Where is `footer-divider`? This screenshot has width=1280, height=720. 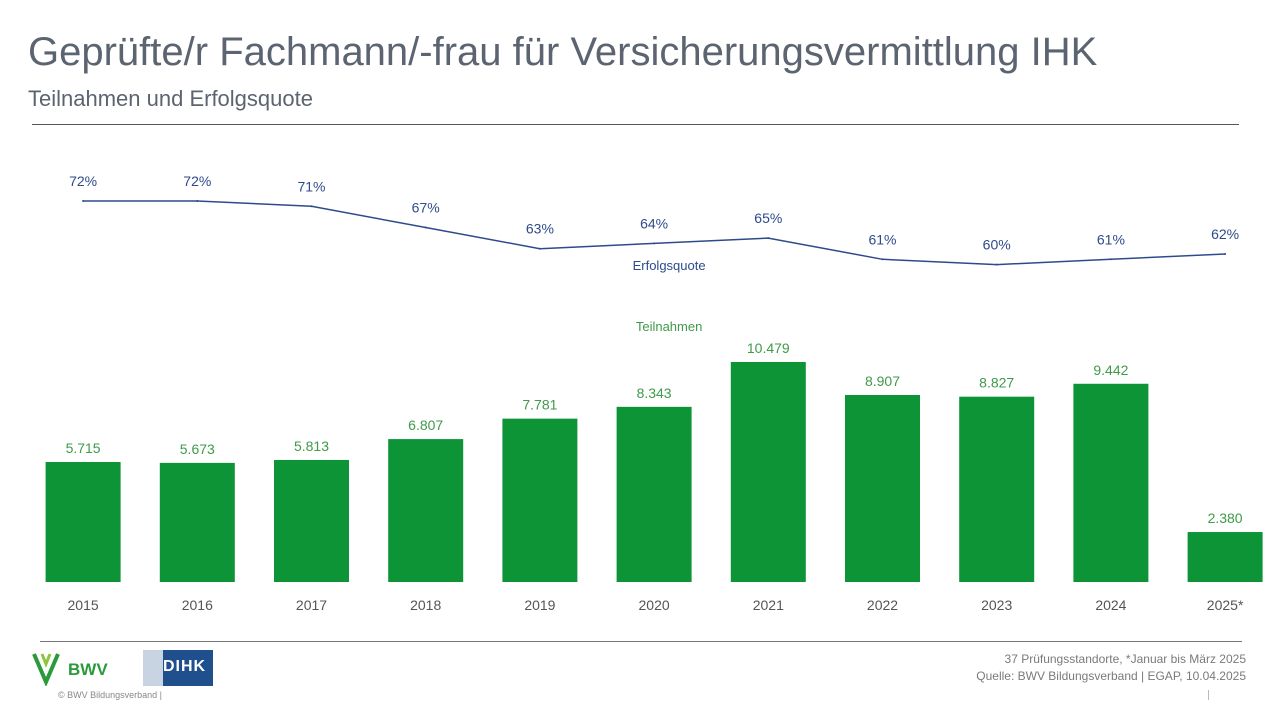
footer-divider is located at coordinates (641, 641).